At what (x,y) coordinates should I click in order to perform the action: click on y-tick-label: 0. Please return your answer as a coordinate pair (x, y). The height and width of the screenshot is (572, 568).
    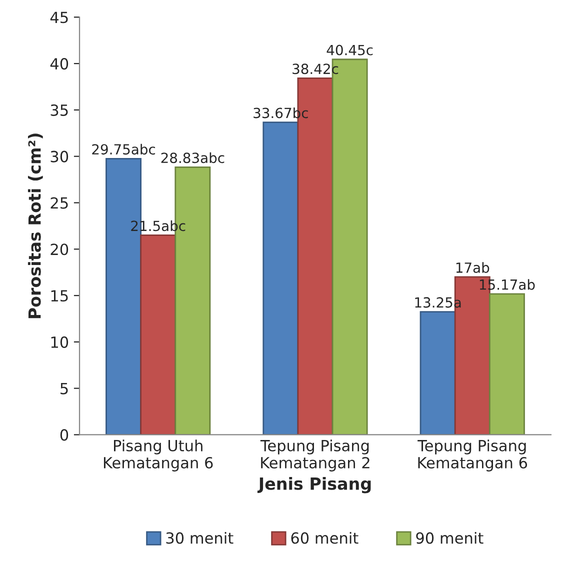
    Looking at the image, I should click on (64, 435).